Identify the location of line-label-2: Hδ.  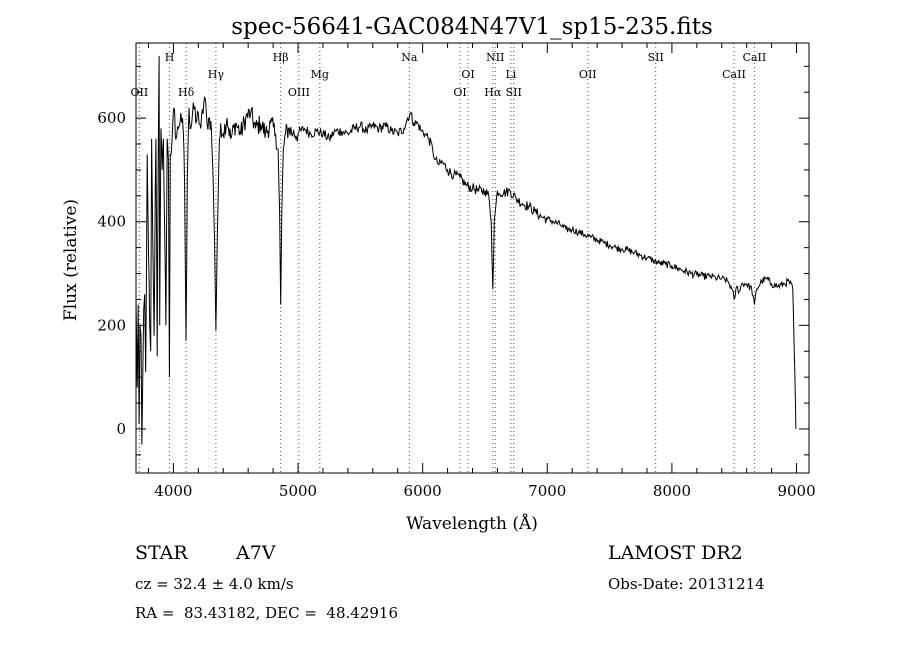
(186, 92).